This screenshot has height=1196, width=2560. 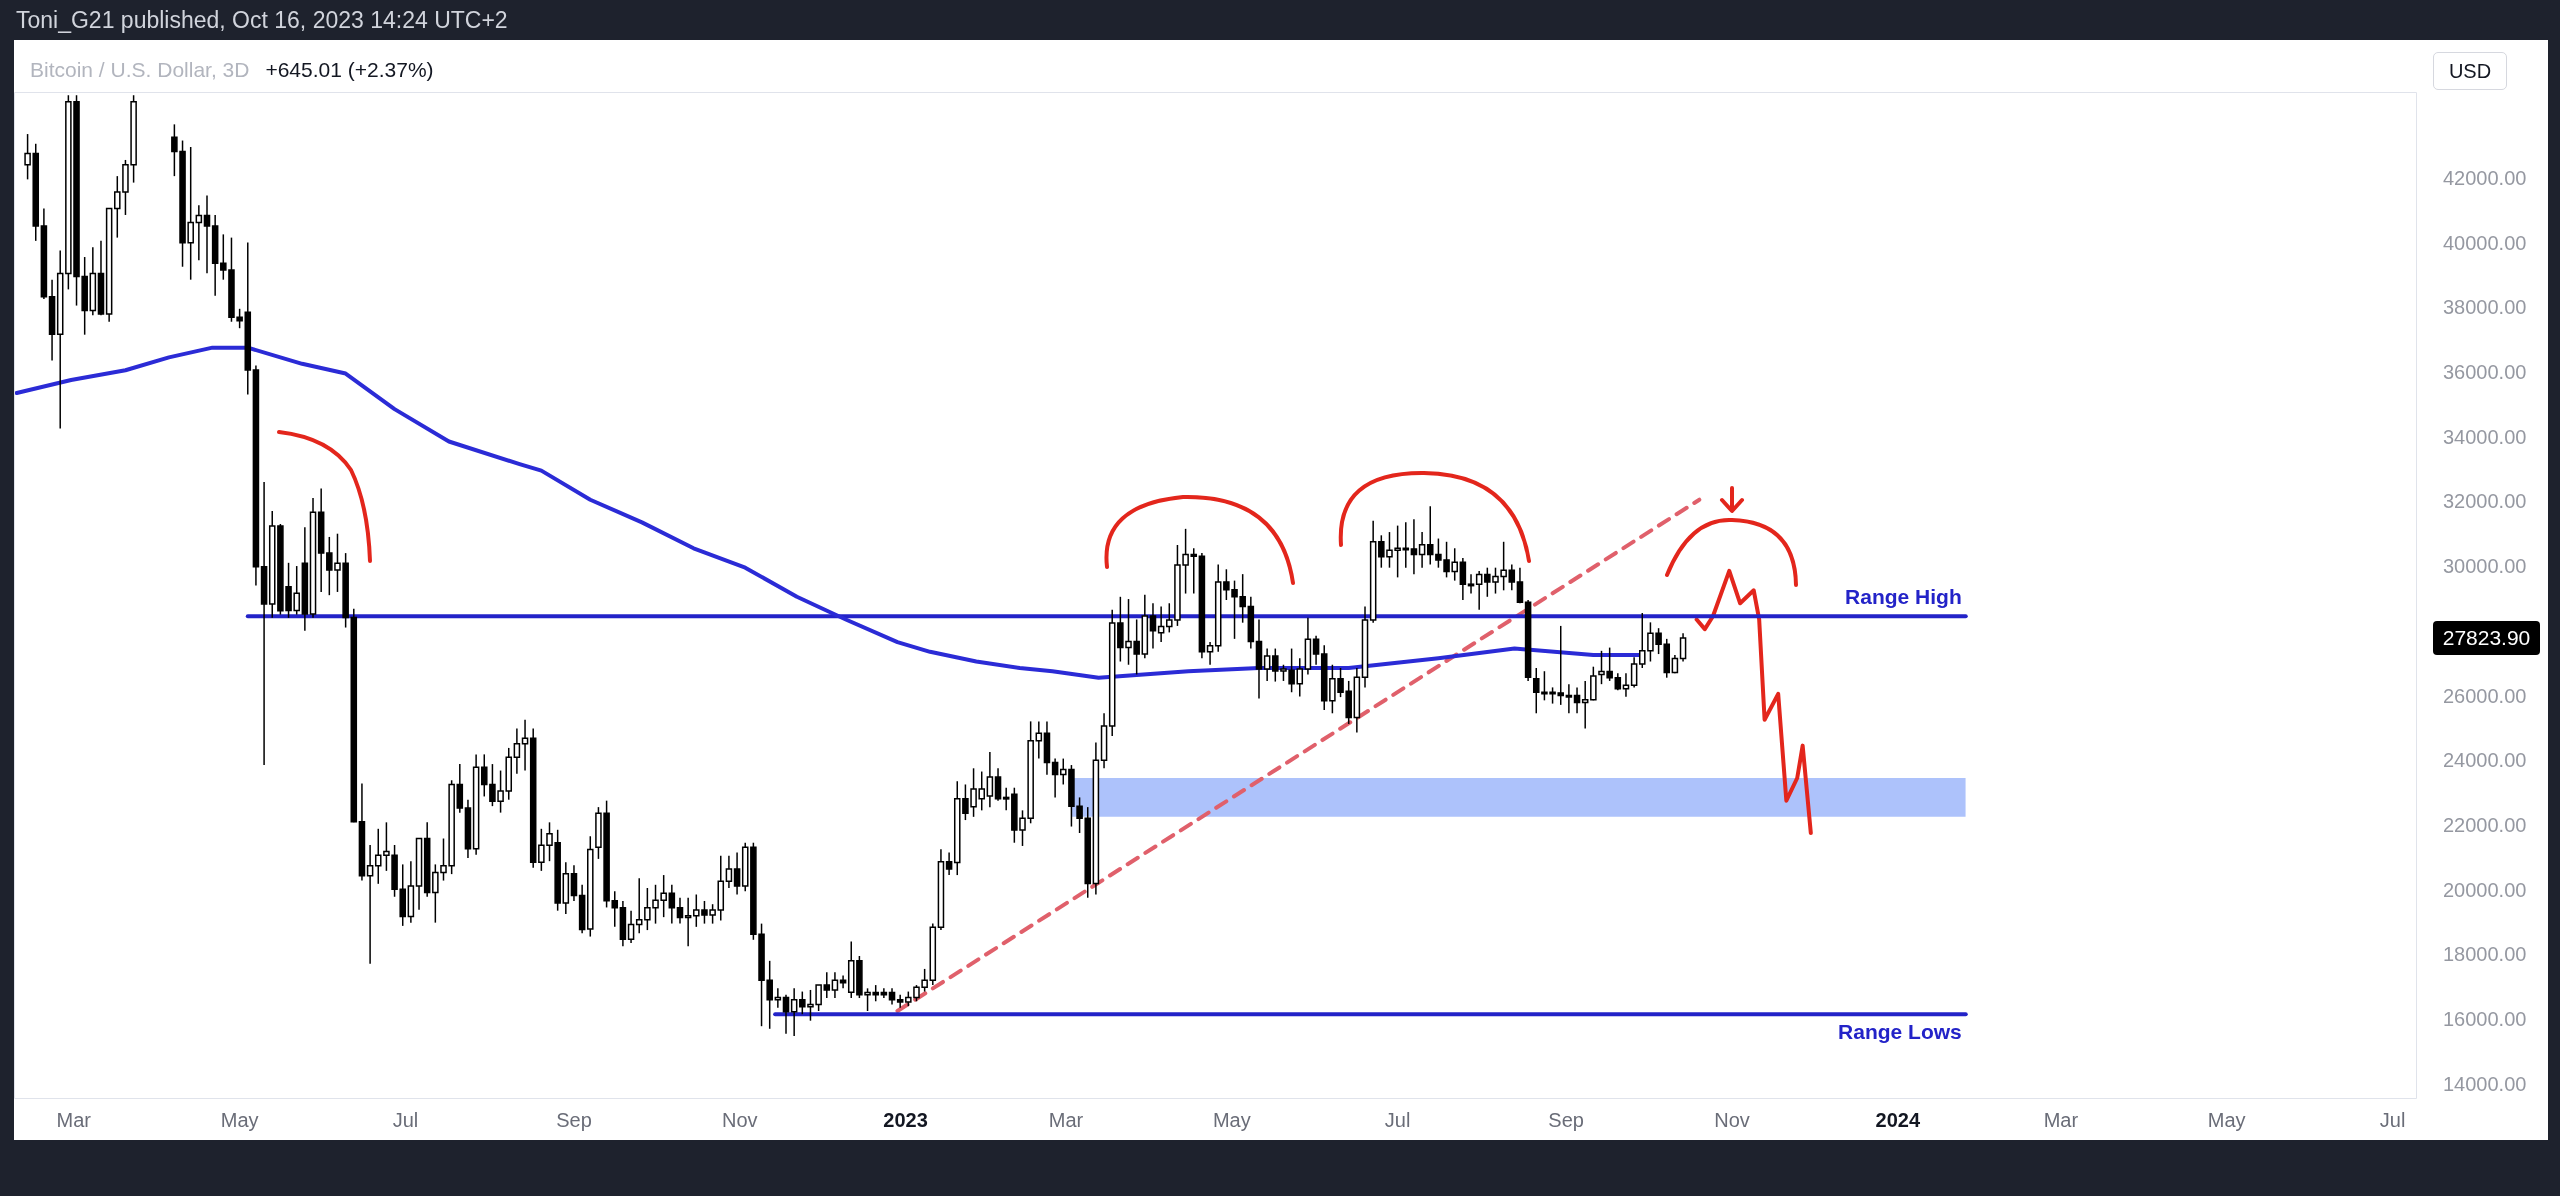 I want to click on y-tick-label: 38000.00, so click(x=2485, y=307).